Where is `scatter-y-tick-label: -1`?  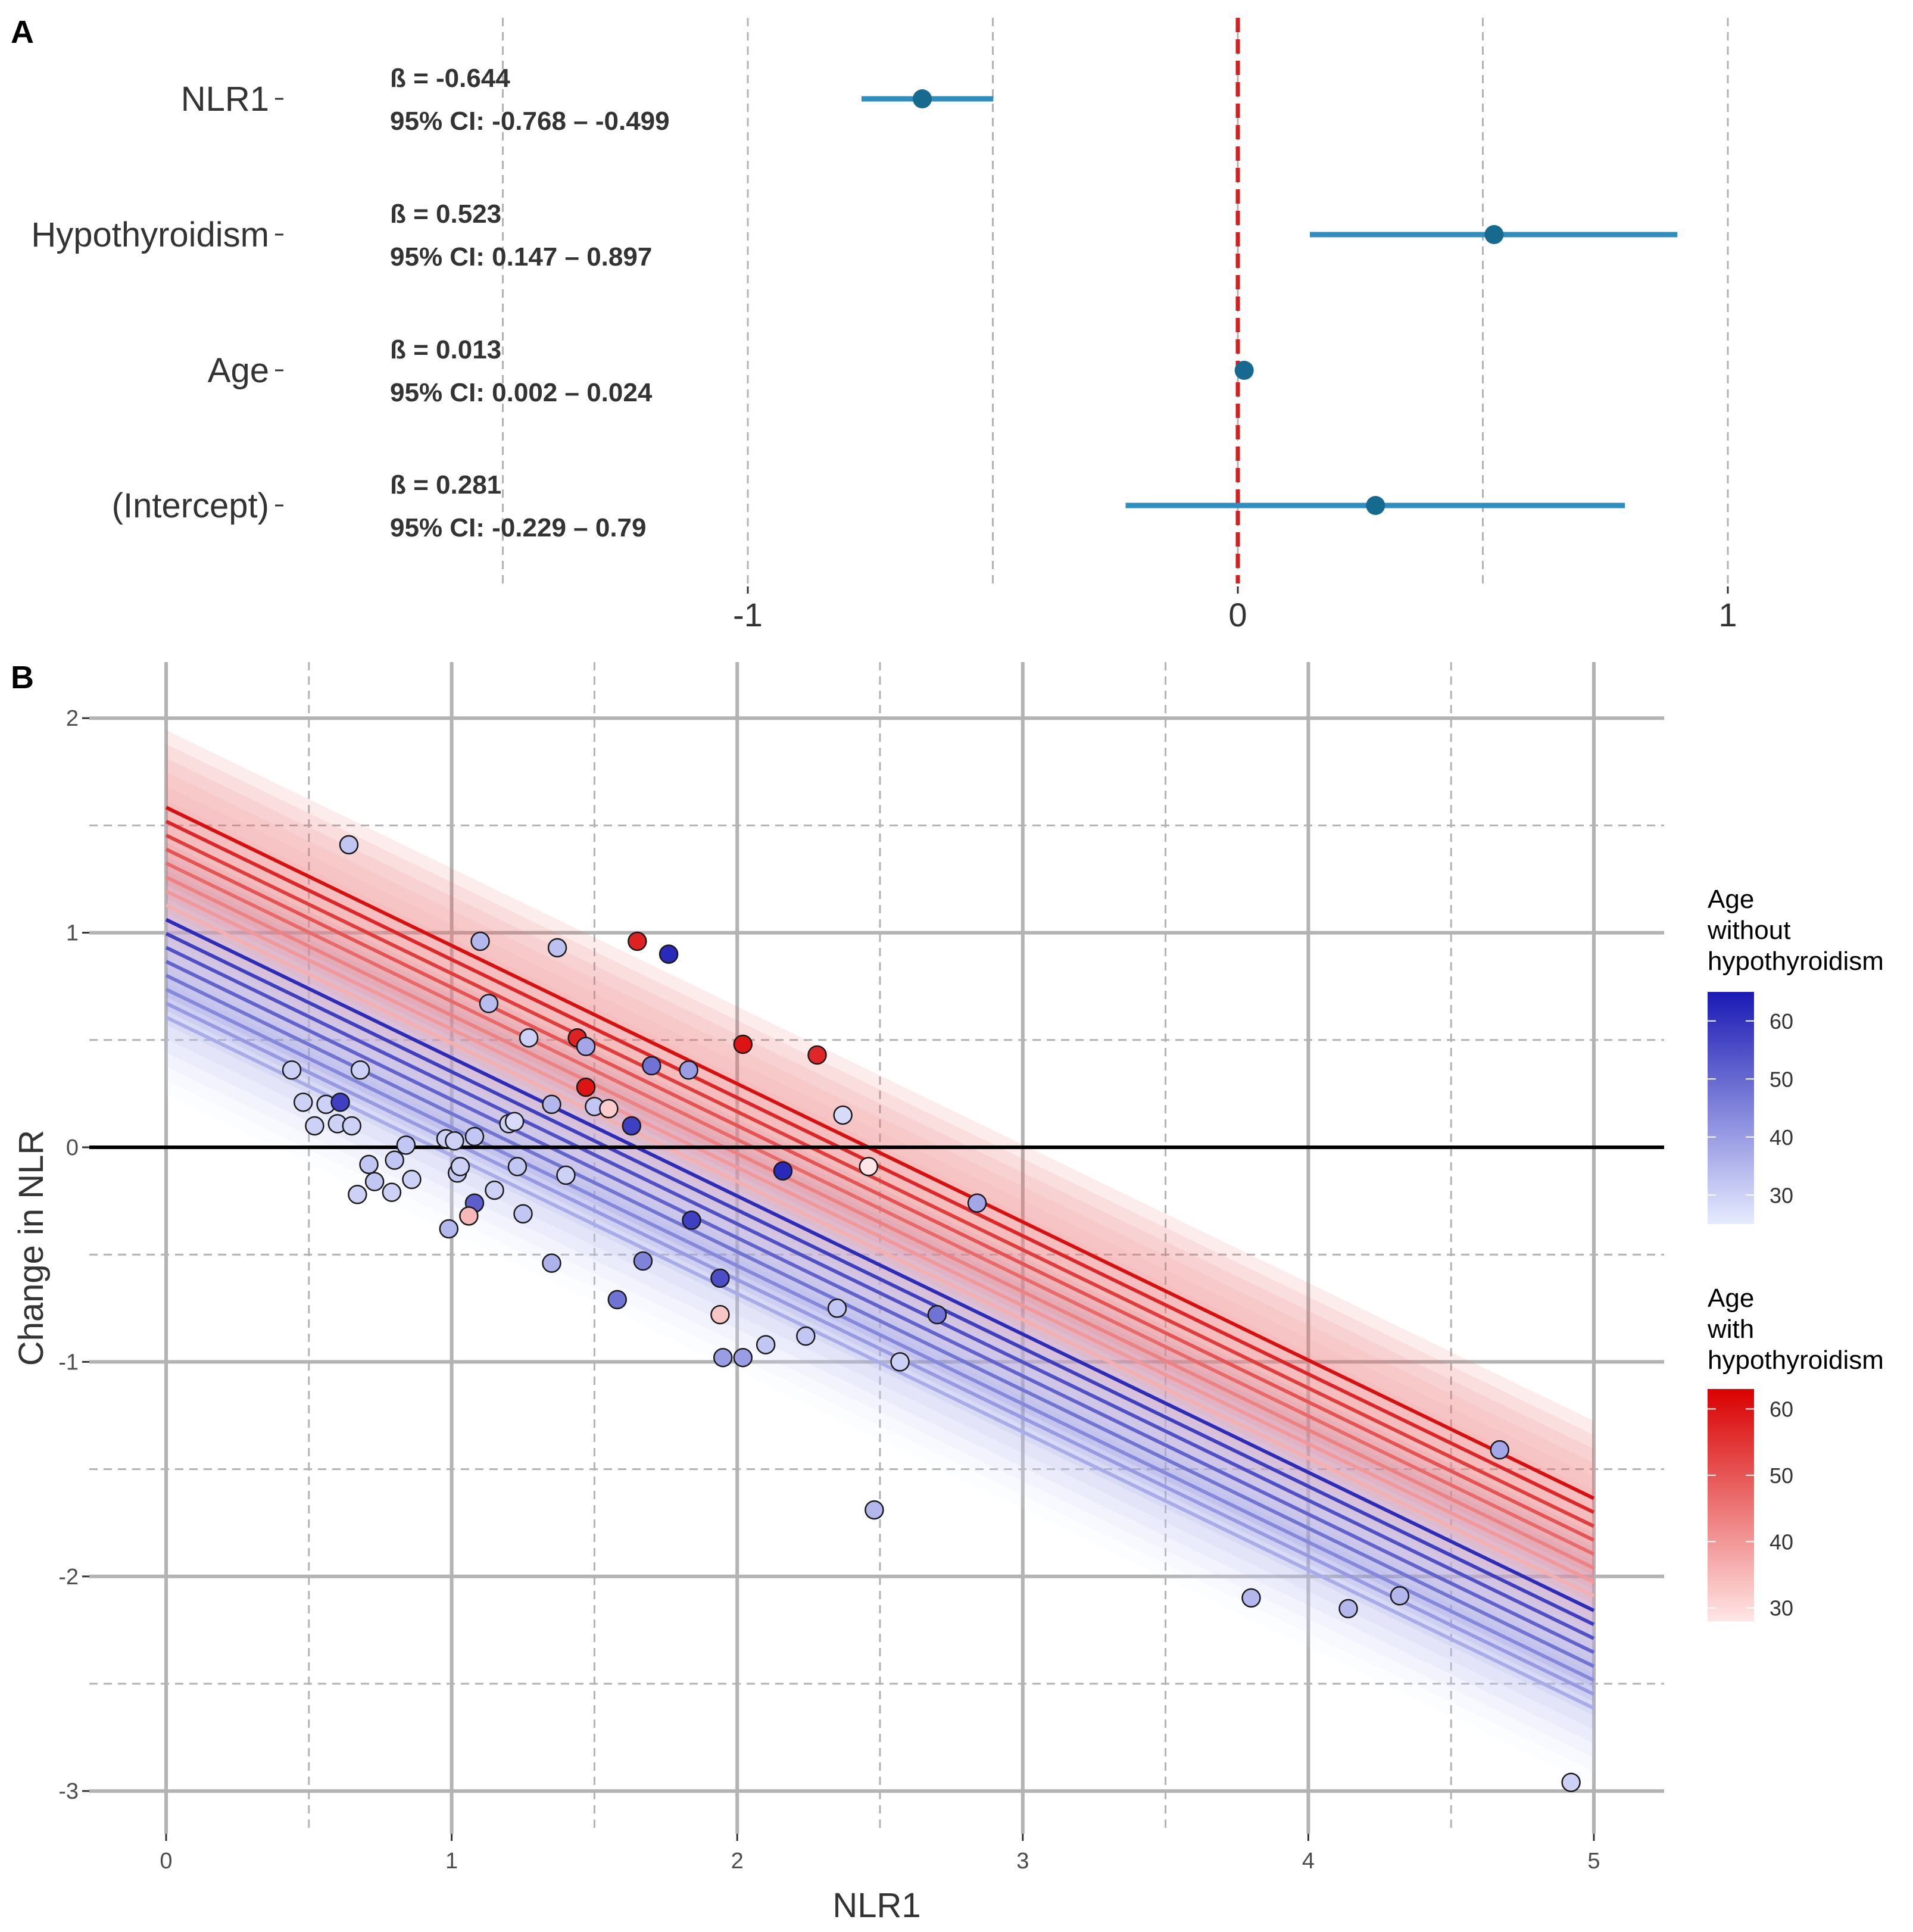 scatter-y-tick-label: -1 is located at coordinates (68, 1362).